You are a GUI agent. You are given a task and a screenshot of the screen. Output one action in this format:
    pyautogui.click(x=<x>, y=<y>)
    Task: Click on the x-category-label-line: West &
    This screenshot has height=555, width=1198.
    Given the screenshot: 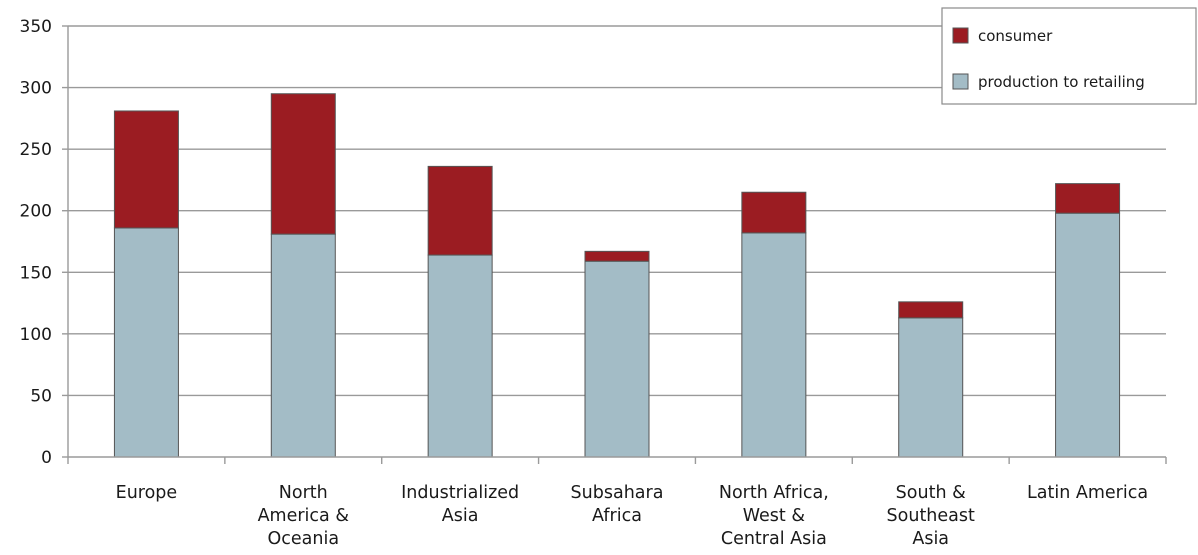 What is the action you would take?
    pyautogui.click(x=774, y=516)
    